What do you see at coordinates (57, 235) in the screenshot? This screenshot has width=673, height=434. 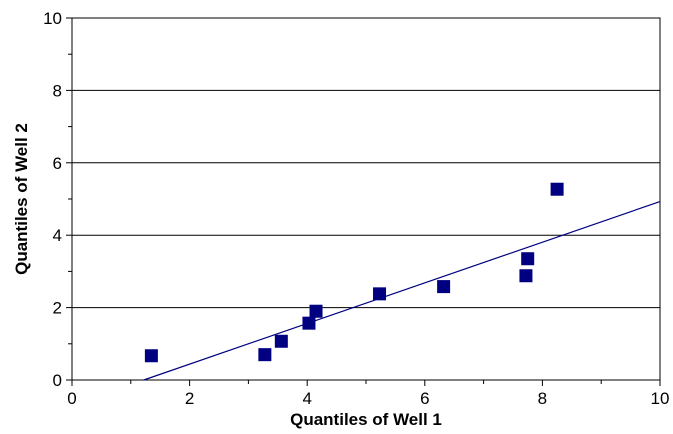 I see `y-tick-label-4: 4` at bounding box center [57, 235].